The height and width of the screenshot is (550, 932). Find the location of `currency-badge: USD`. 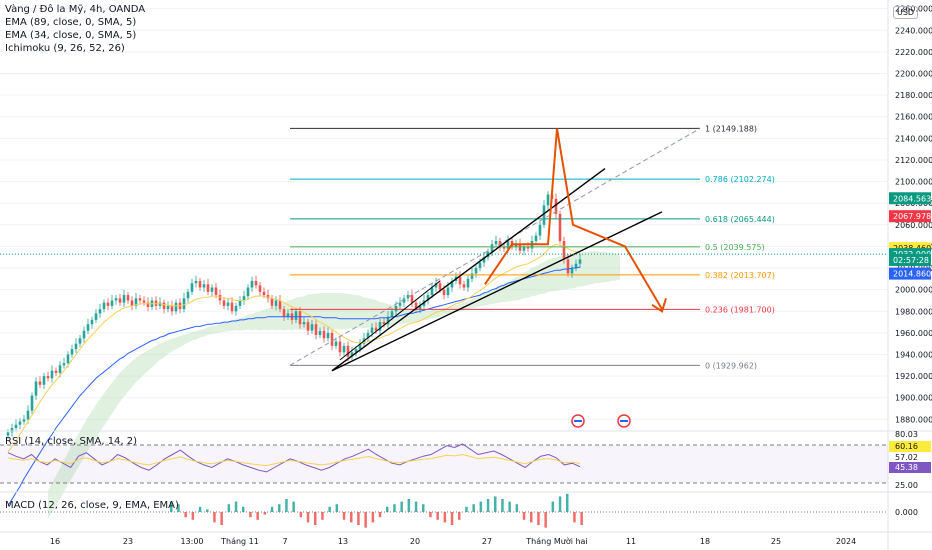

currency-badge: USD is located at coordinates (906, 12).